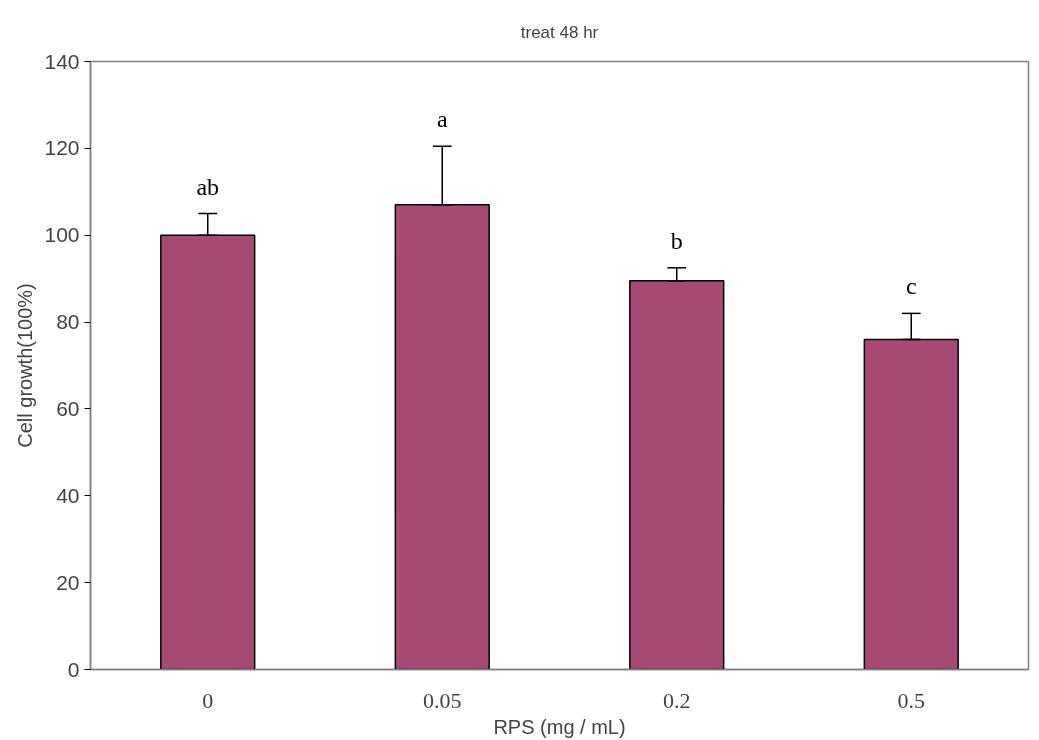 This screenshot has width=1039, height=740. What do you see at coordinates (68, 582) in the screenshot?
I see `y-tick-label: 20` at bounding box center [68, 582].